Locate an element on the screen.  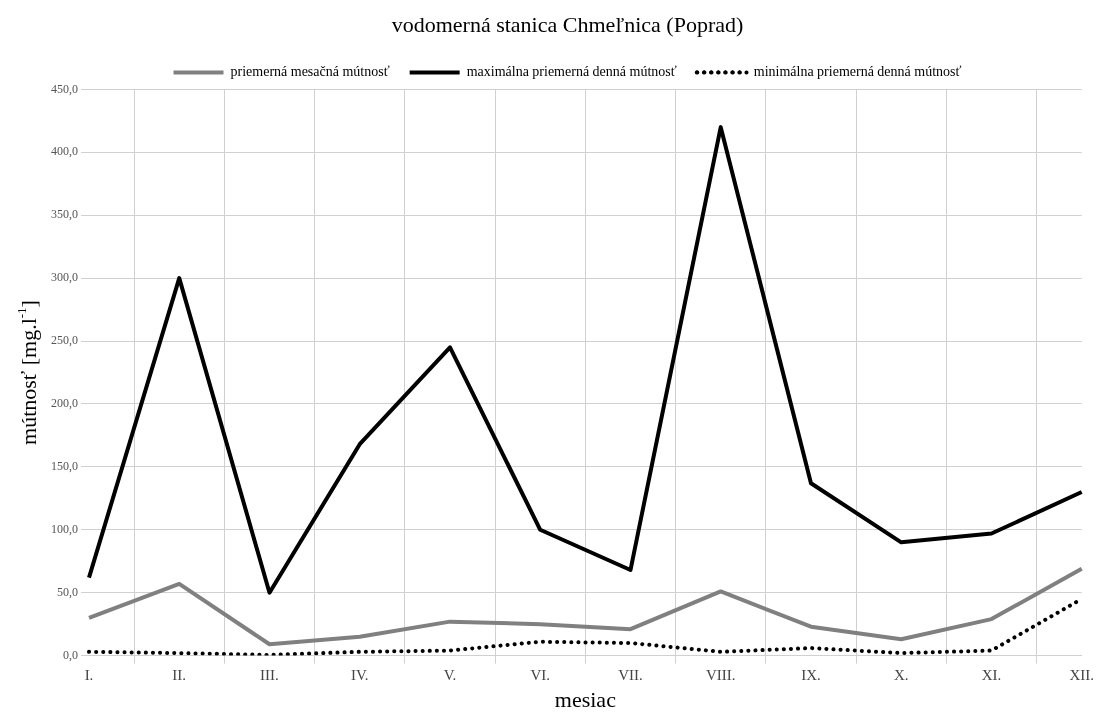
y-tick-label: 100,0 is located at coordinates (64, 528).